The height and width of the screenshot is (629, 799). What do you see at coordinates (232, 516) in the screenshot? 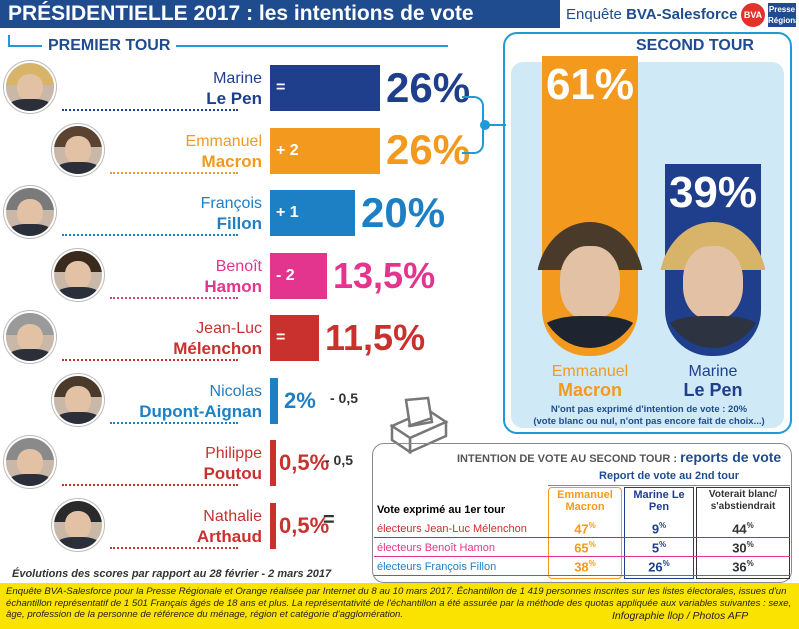
I see `candidate-first-name: Nathalie` at bounding box center [232, 516].